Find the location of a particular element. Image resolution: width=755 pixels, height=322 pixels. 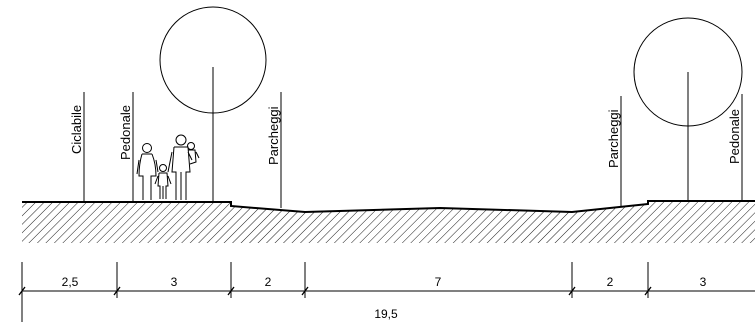

dim-segment-6: 3 is located at coordinates (703, 282).